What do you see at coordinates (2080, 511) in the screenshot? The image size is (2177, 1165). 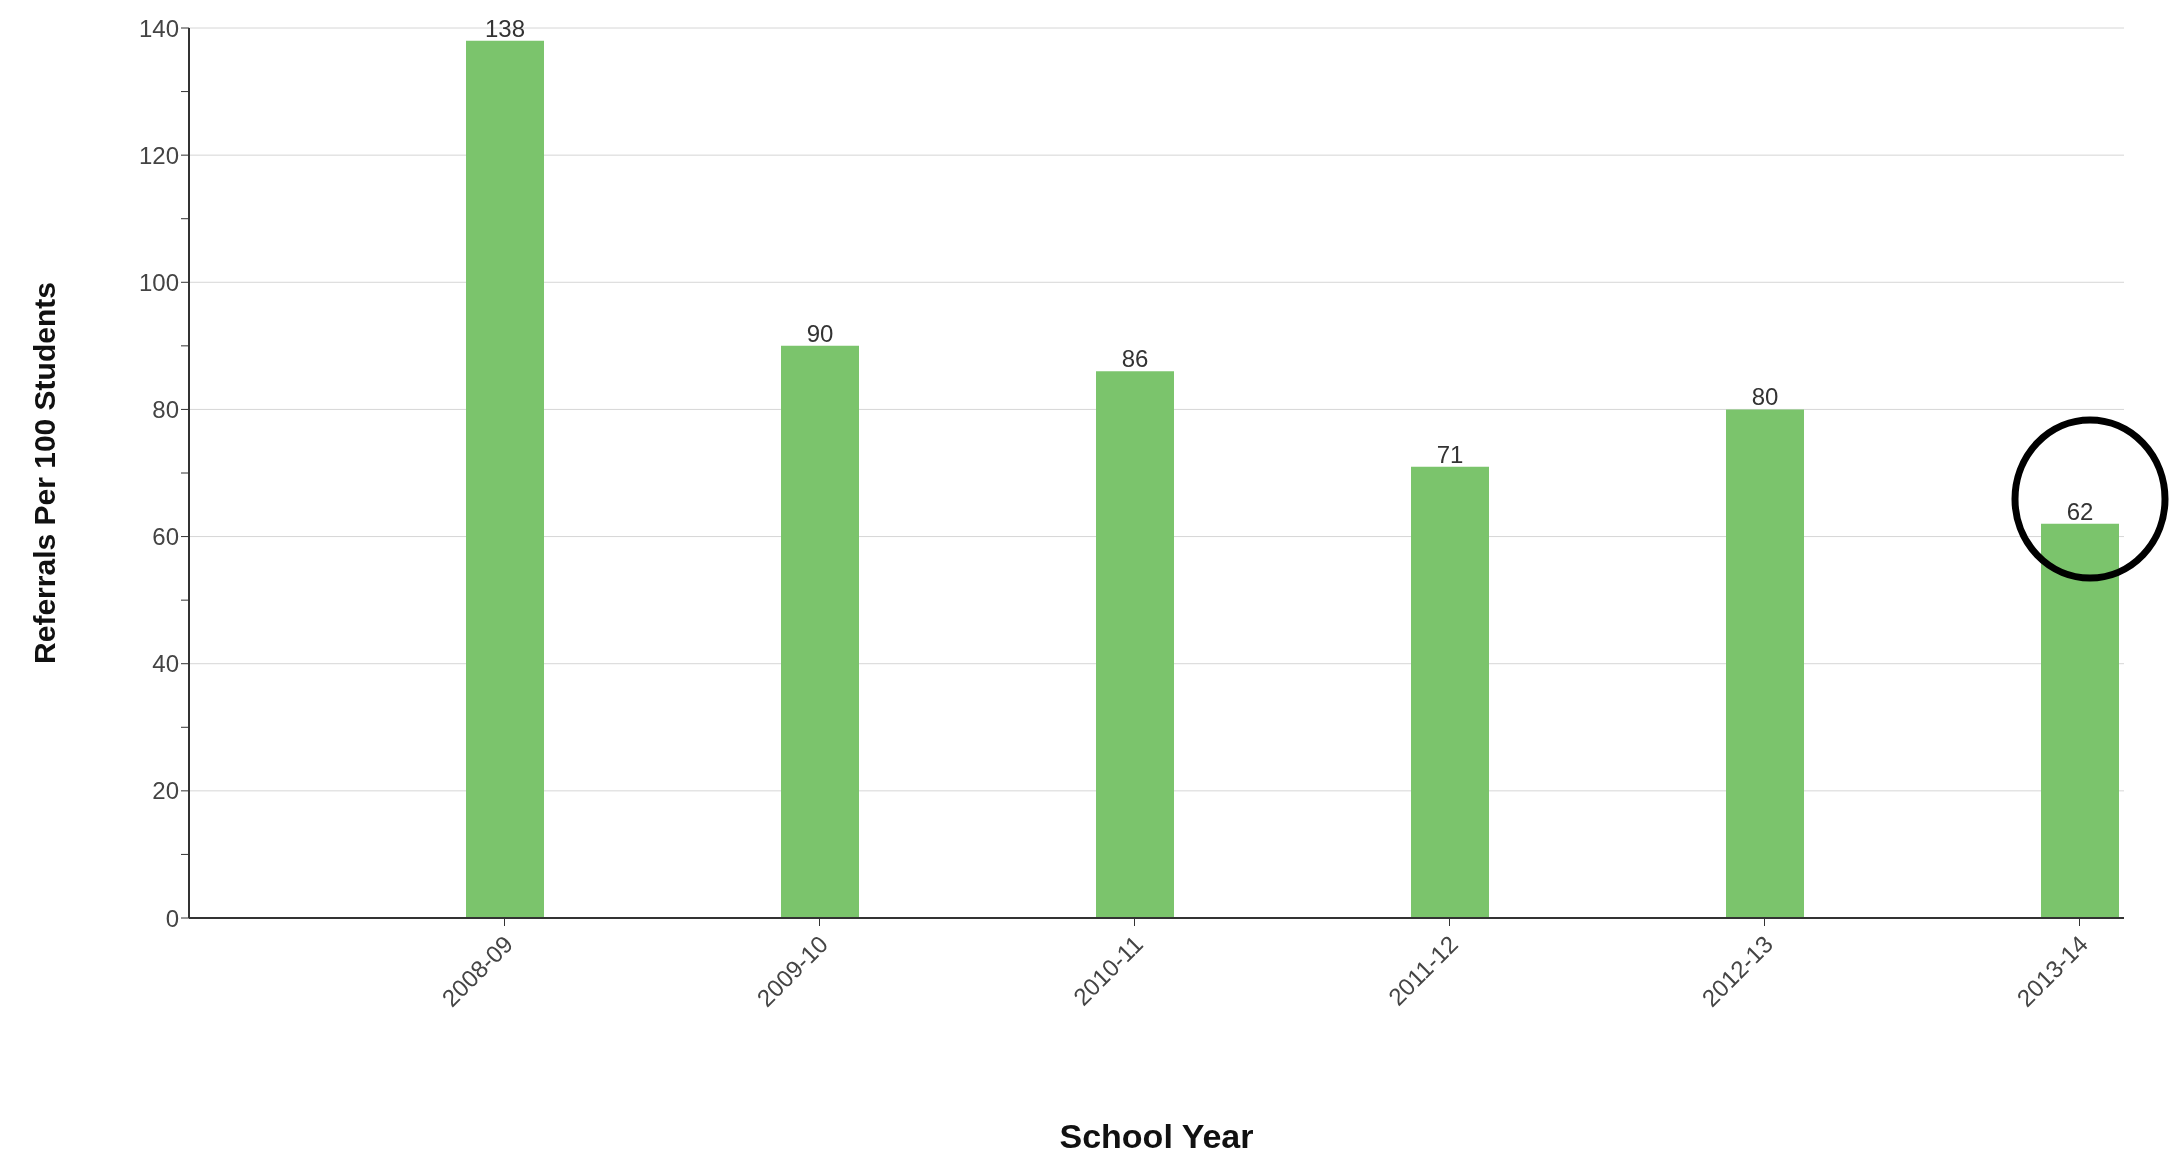 I see `data-label: 62` at bounding box center [2080, 511].